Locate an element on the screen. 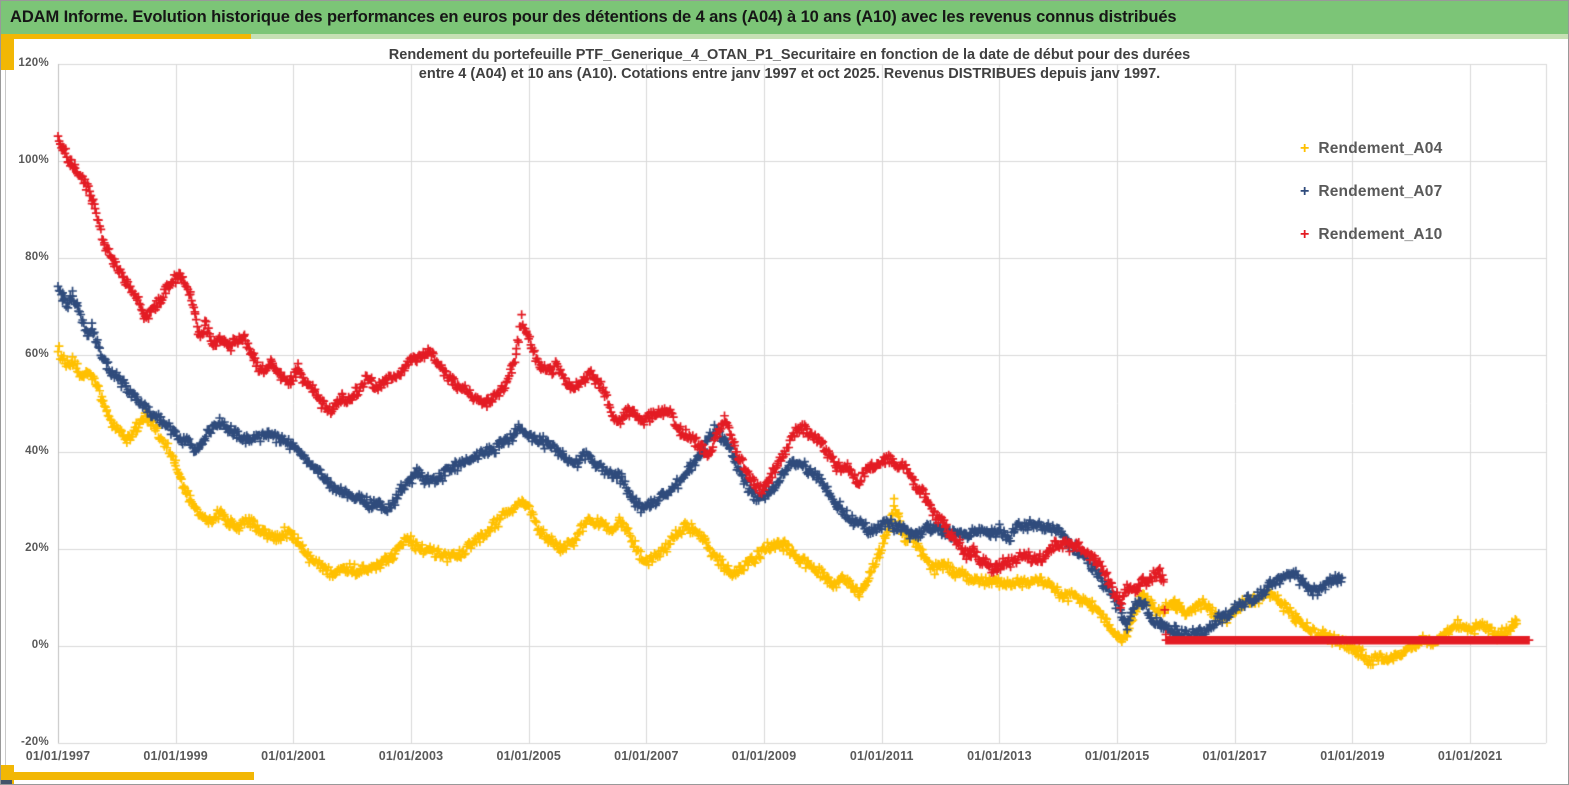  y-axis-label: 40% is located at coordinates (37, 451).